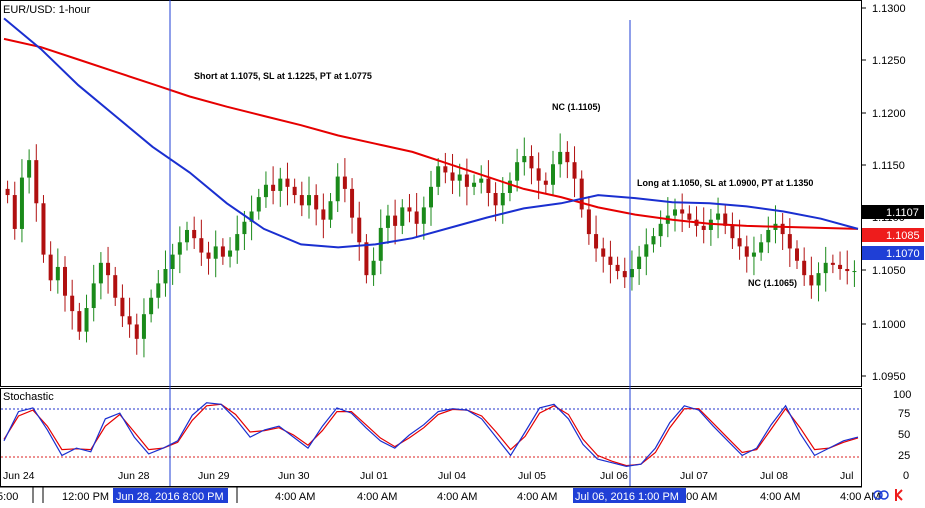 The width and height of the screenshot is (925, 508). I want to click on price-tick: 1.1150, so click(888, 166).